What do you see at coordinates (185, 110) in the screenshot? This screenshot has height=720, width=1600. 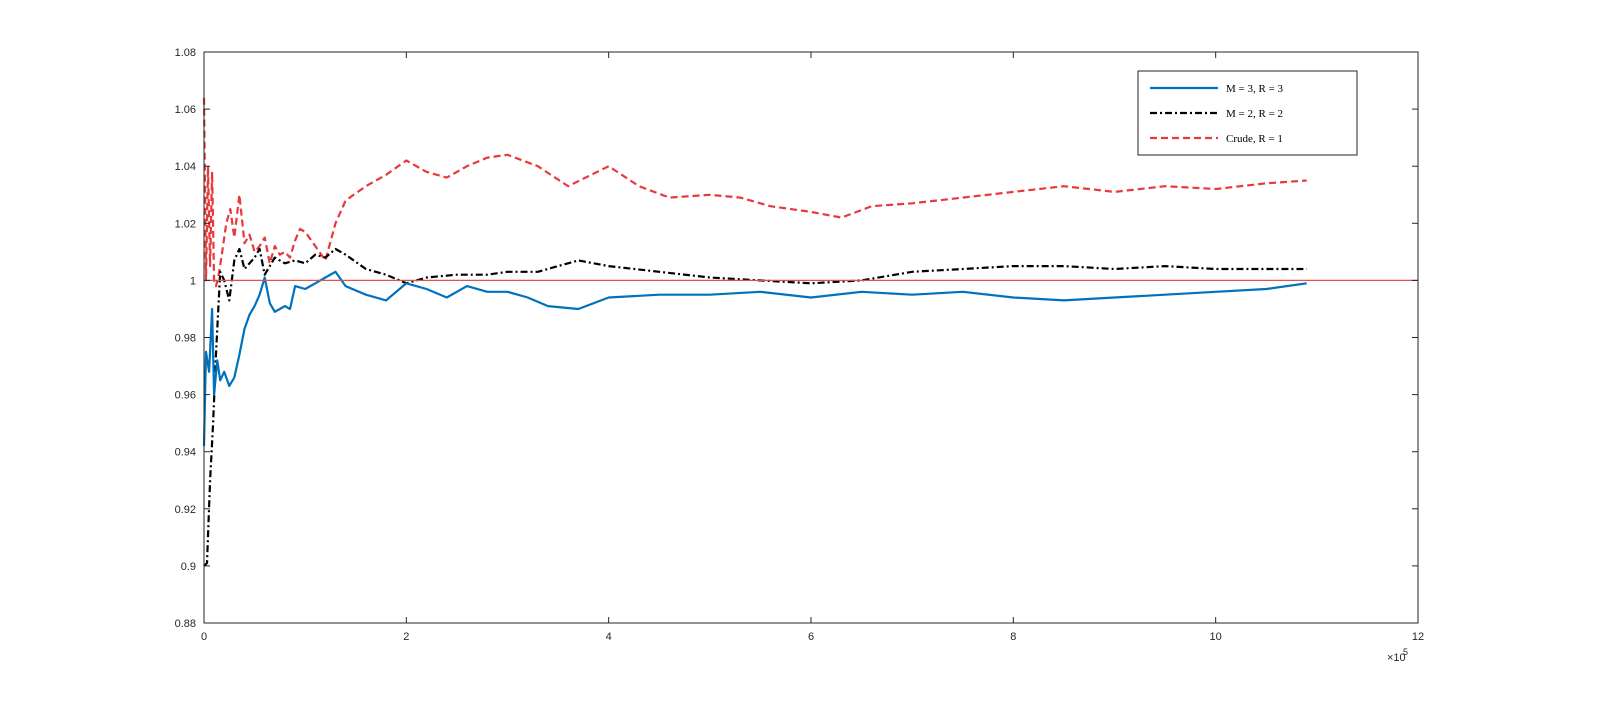 I see `y-tick-label: 1.06` at bounding box center [185, 110].